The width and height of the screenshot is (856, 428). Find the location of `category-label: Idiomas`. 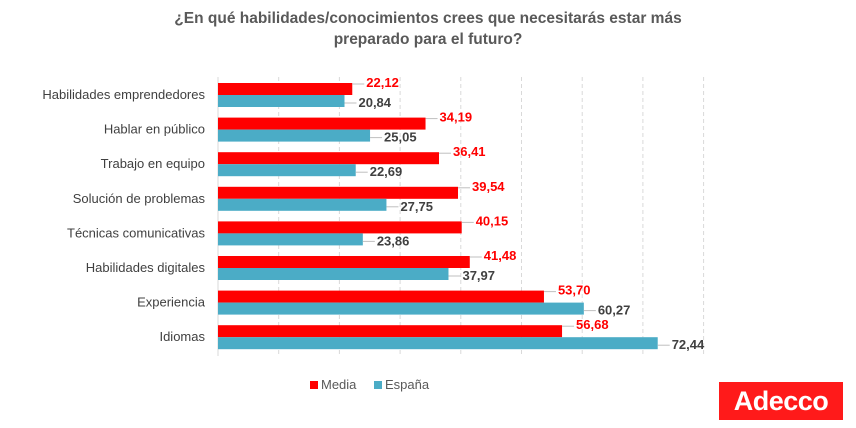

category-label: Idiomas is located at coordinates (182, 336).